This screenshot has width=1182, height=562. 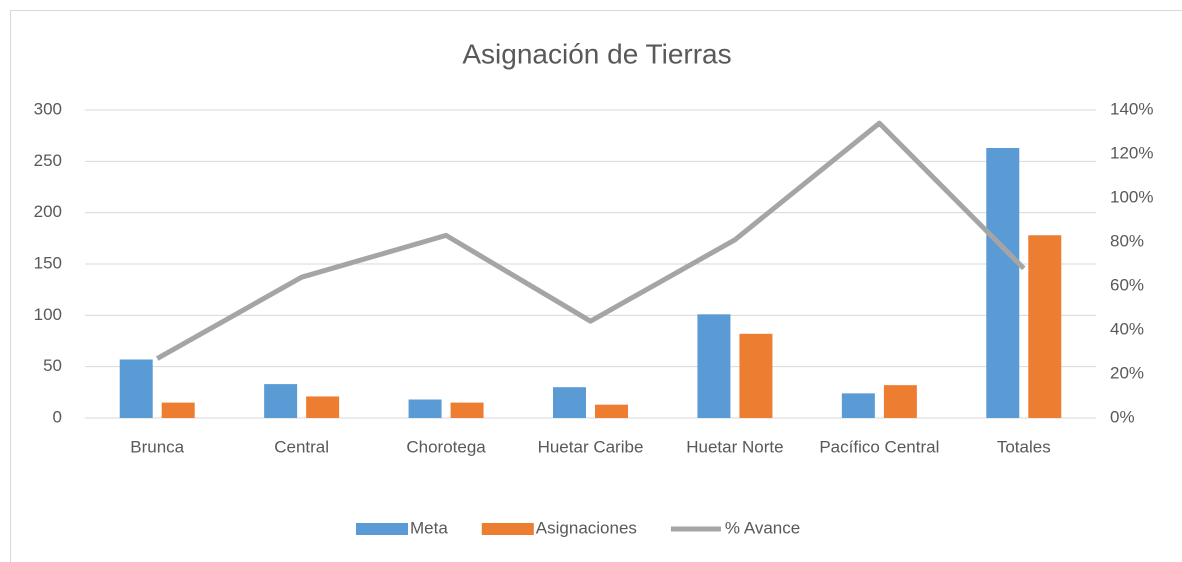 What do you see at coordinates (429, 527) in the screenshot?
I see `legend-label: Meta` at bounding box center [429, 527].